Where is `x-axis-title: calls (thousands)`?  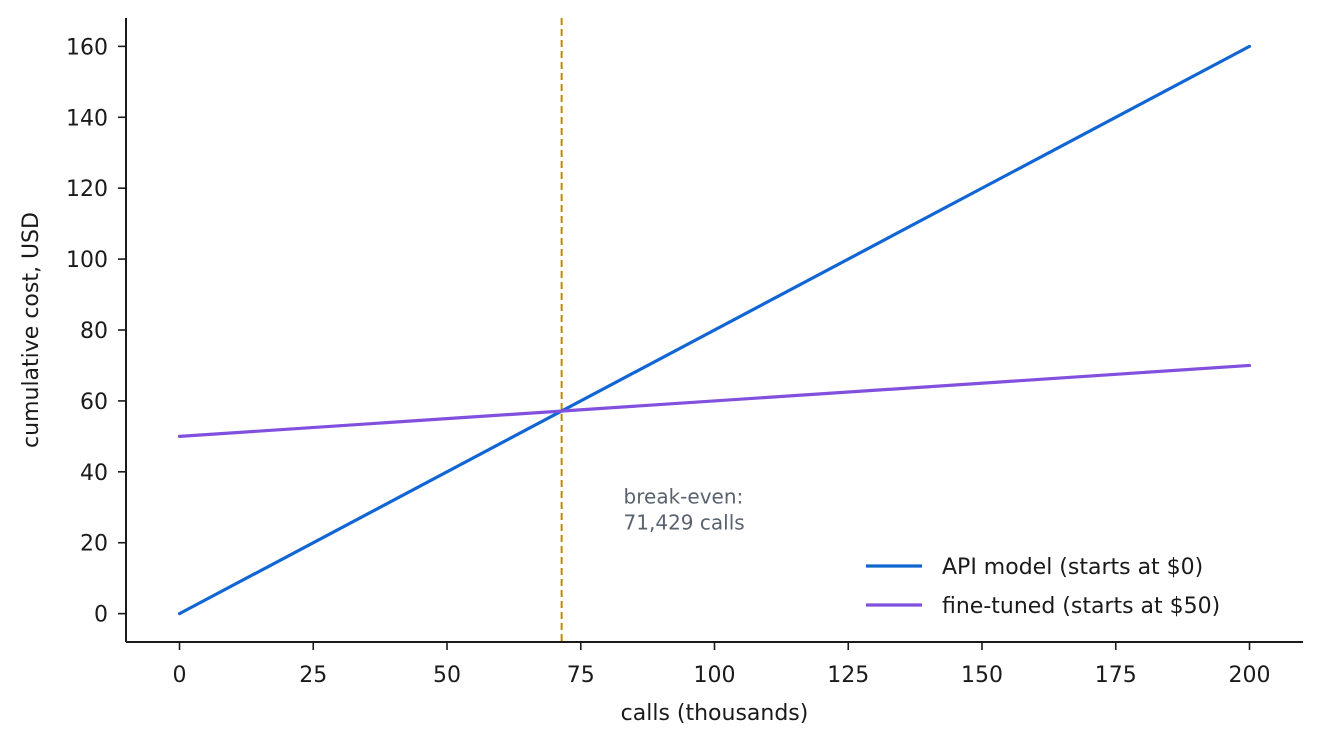 x-axis-title: calls (thousands) is located at coordinates (715, 713).